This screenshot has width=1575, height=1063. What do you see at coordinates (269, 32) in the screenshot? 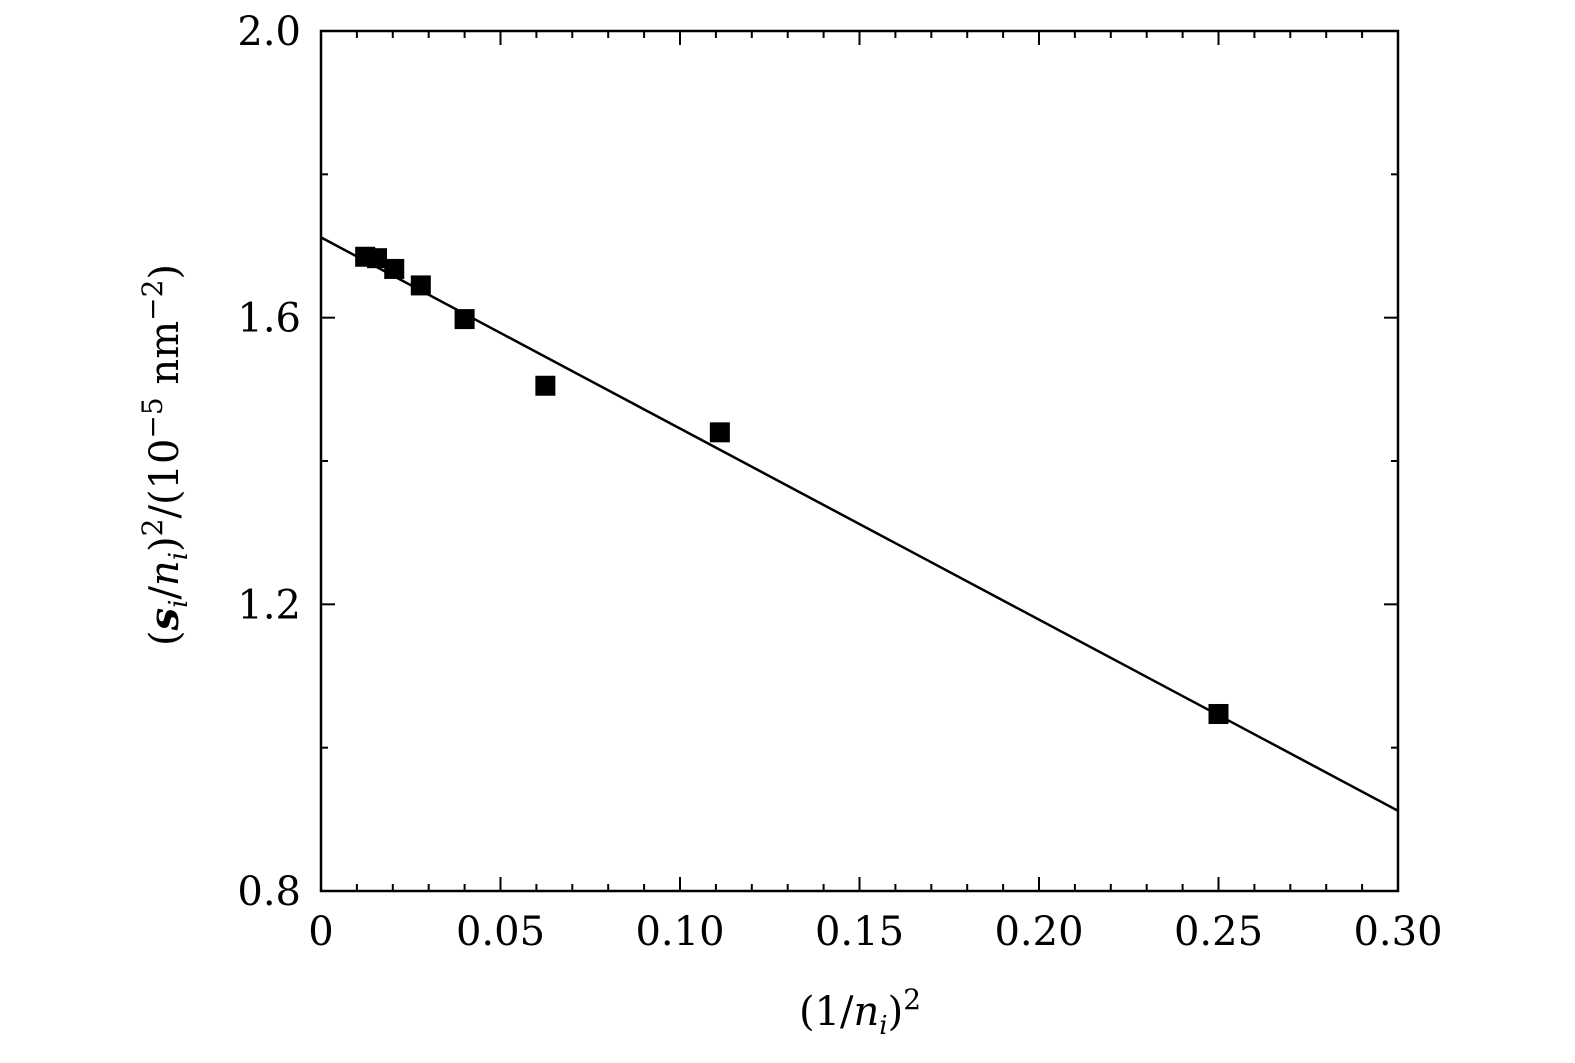
I see `y-tick-label: 2.0` at bounding box center [269, 32].